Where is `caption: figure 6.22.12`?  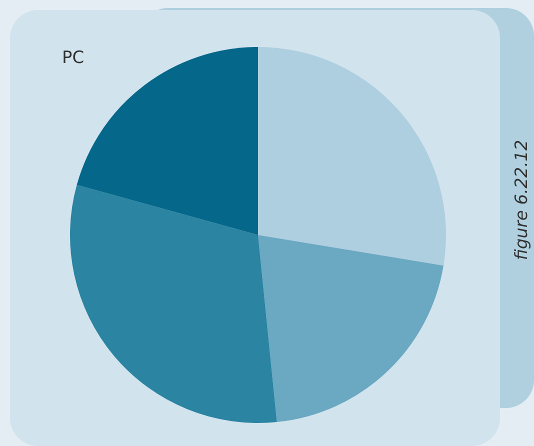
caption: figure 6.22.12 is located at coordinates (522, 200).